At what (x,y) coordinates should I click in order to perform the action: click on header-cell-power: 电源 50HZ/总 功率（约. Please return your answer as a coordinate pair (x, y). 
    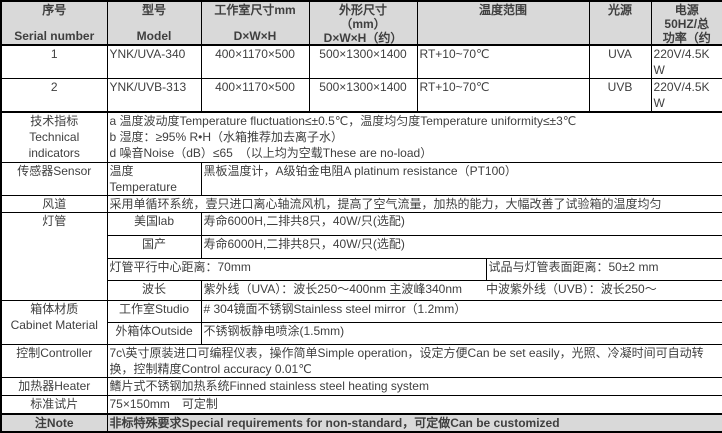
    Looking at the image, I should click on (686, 23).